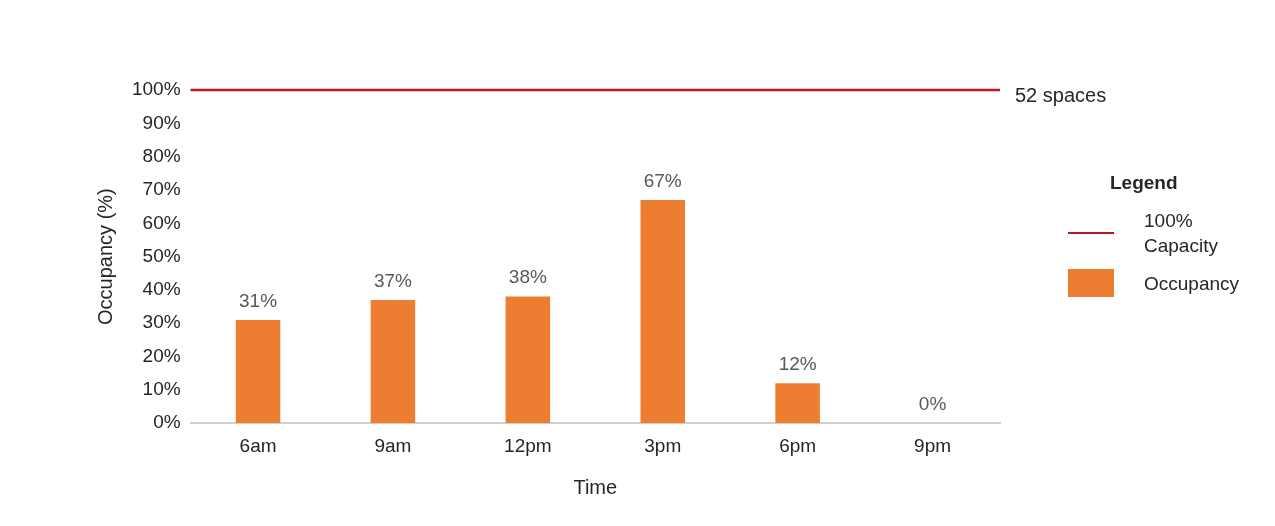  What do you see at coordinates (258, 445) in the screenshot?
I see `x-tick-label: 6am` at bounding box center [258, 445].